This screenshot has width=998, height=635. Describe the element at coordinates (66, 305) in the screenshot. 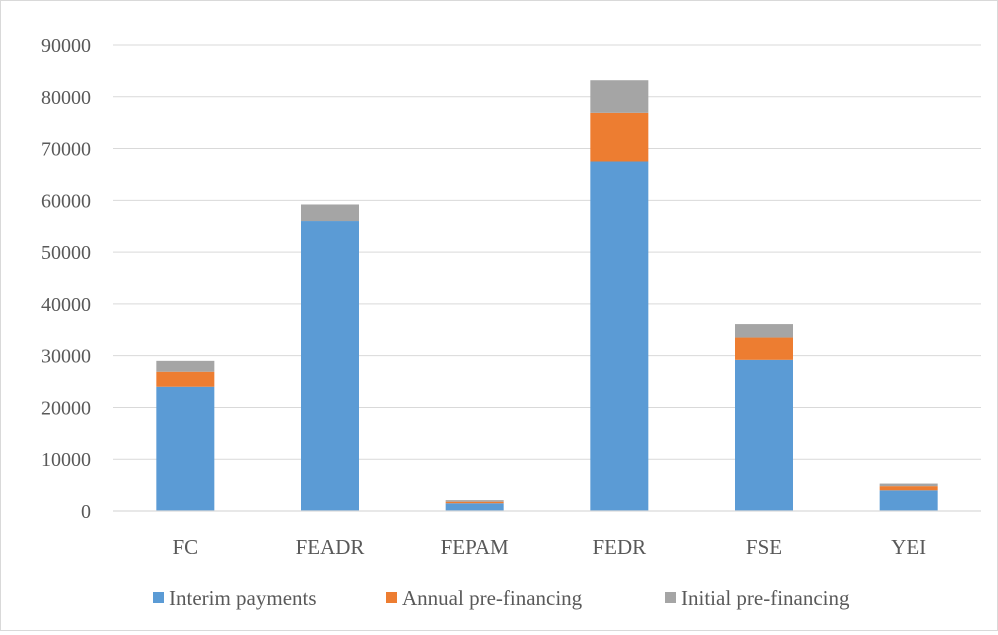

I see `y-tick-label: 40000` at that location.